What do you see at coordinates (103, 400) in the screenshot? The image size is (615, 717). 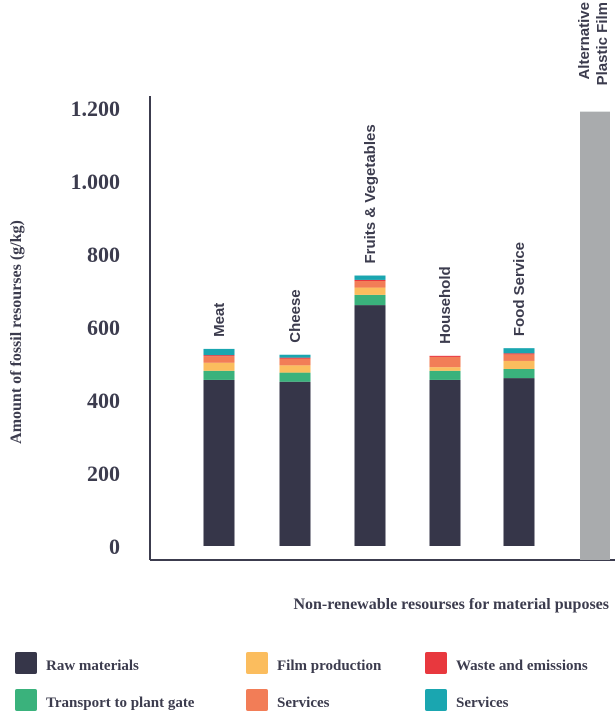 I see `y-tick-label: 400` at bounding box center [103, 400].